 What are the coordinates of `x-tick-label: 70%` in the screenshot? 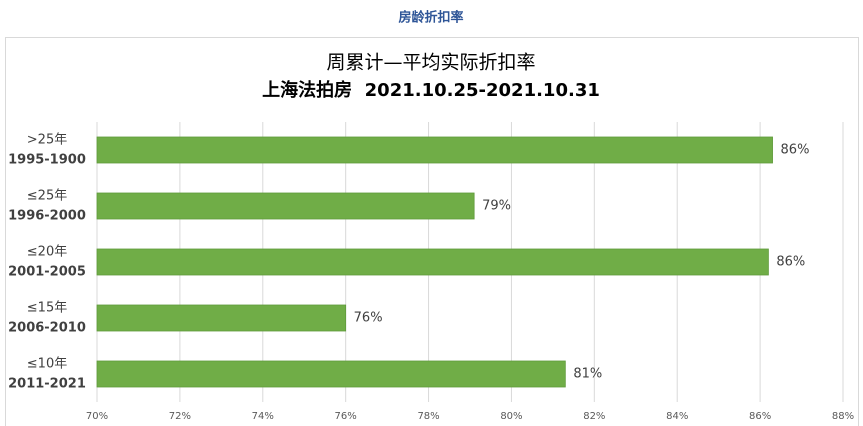 It's located at (97, 416).